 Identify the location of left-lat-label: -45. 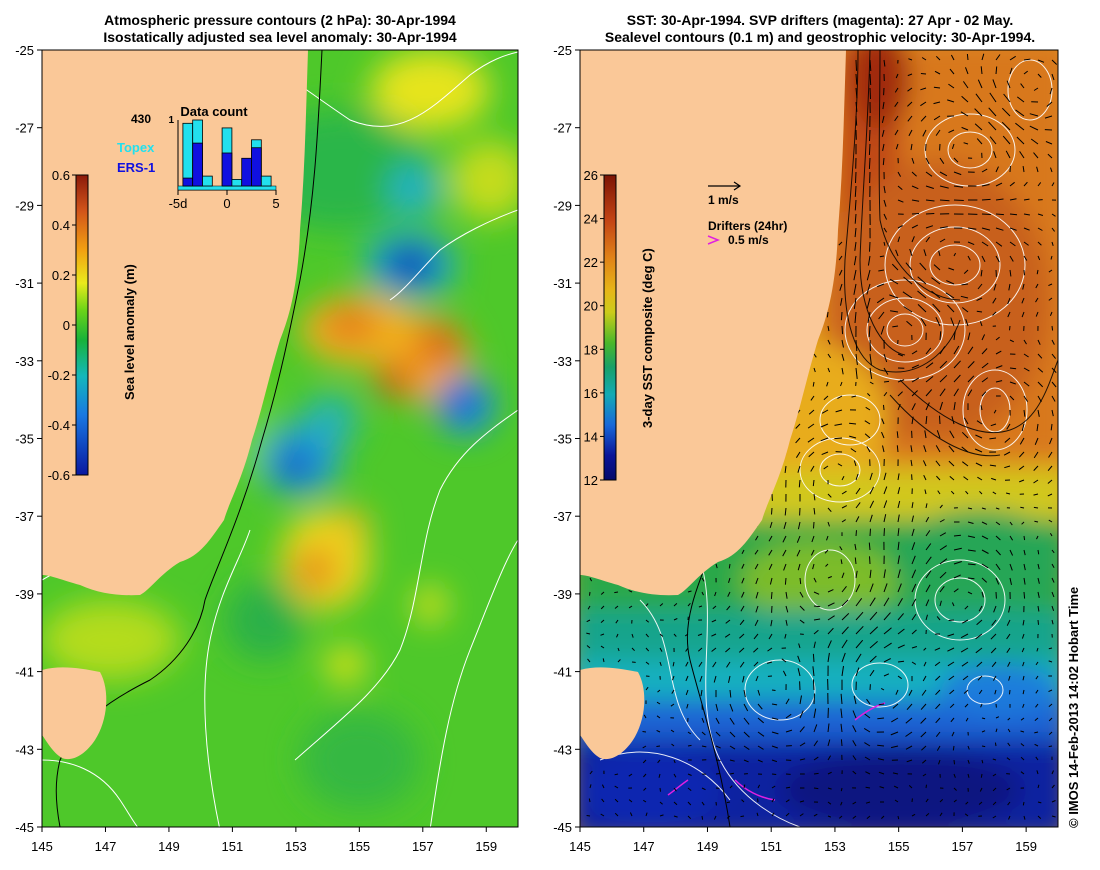
(24, 827).